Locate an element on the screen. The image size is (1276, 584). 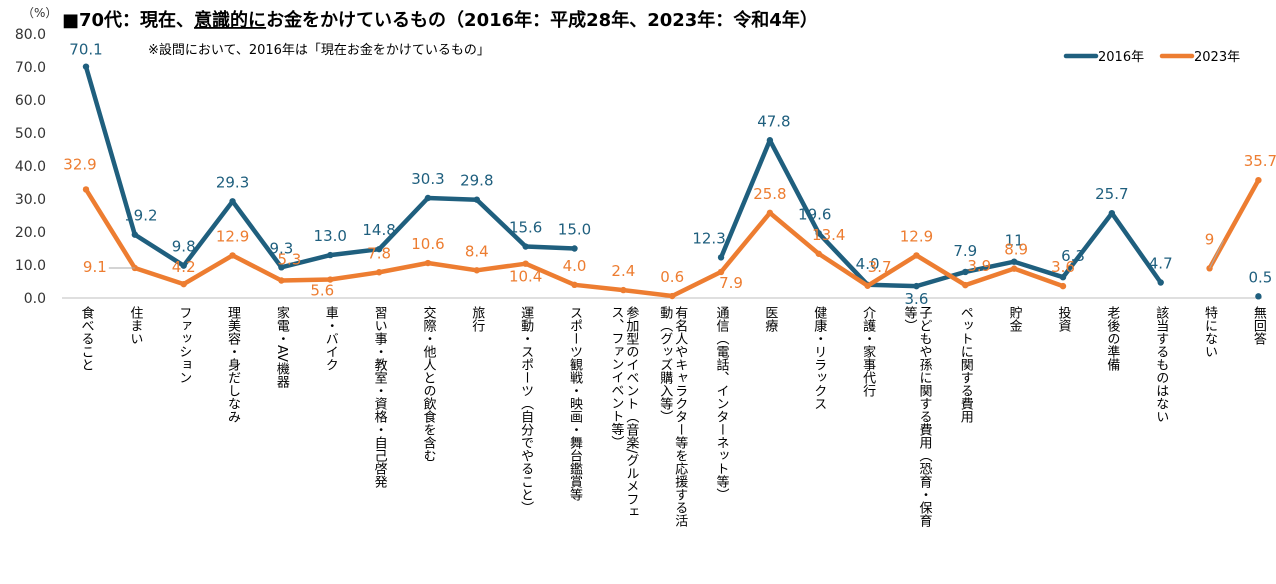
x-category-label: 子どもや孫に関する費用（恐育・保育等） is located at coordinates (916, 416).